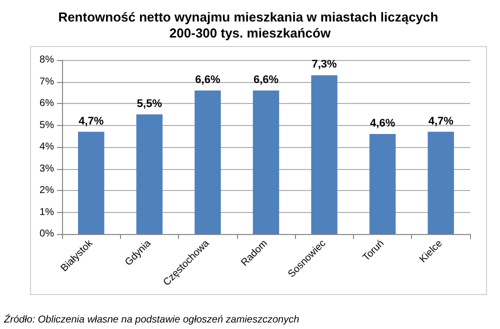 This screenshot has height=329, width=500. What do you see at coordinates (47, 125) in the screenshot?
I see `y-tick-label: 5%` at bounding box center [47, 125].